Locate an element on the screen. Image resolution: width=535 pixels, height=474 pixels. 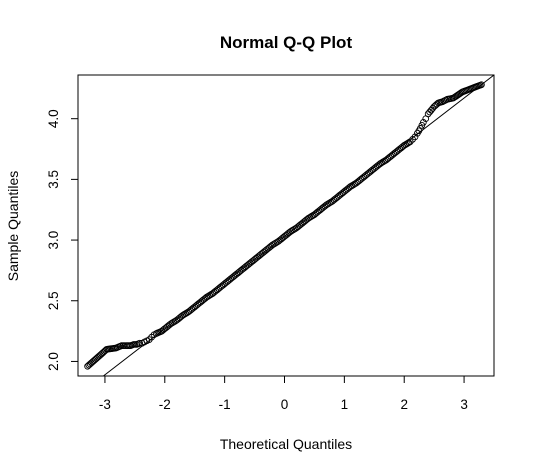
x-tick-label: 0 is located at coordinates (285, 404).